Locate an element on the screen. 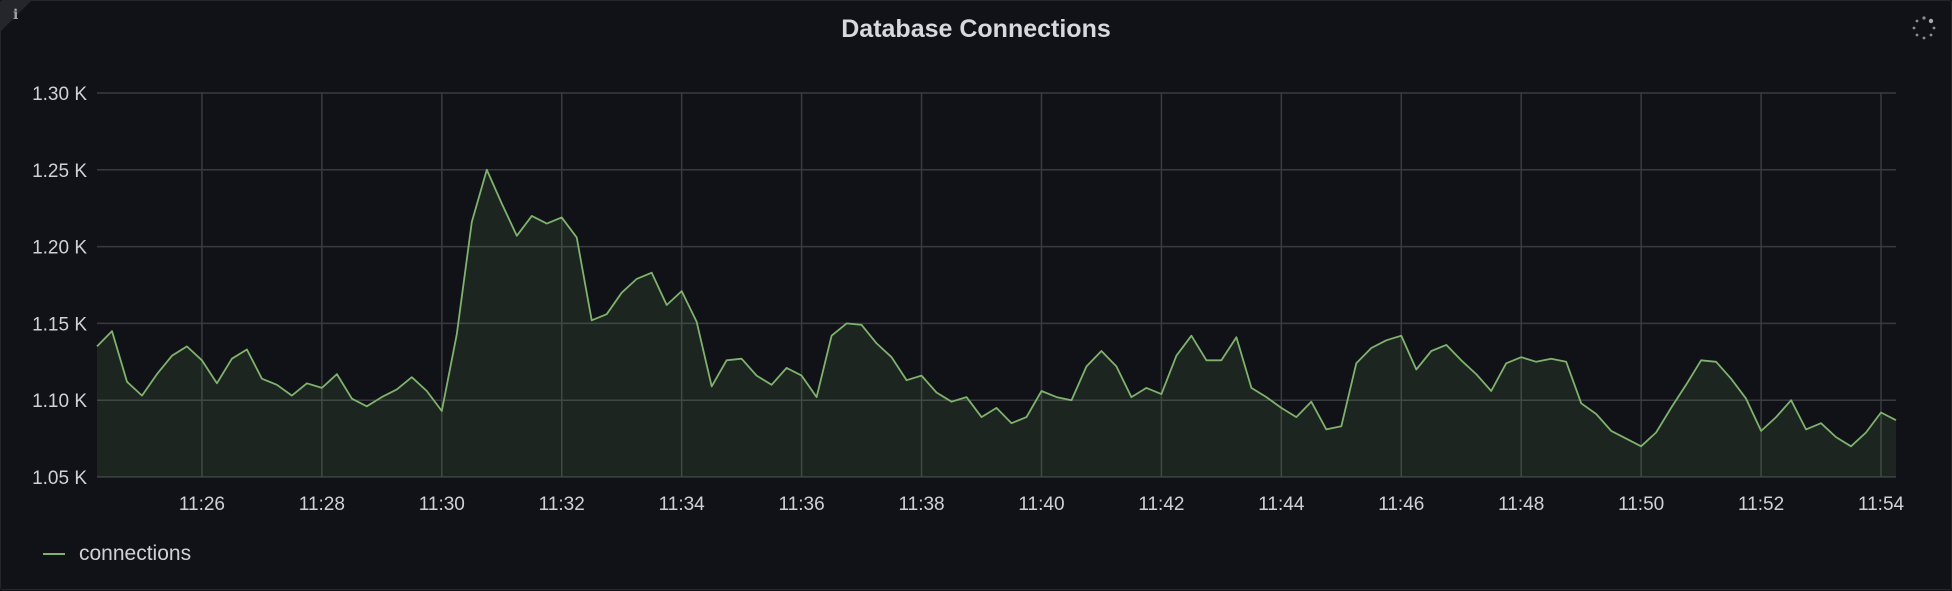  legend: connections is located at coordinates (117, 554).